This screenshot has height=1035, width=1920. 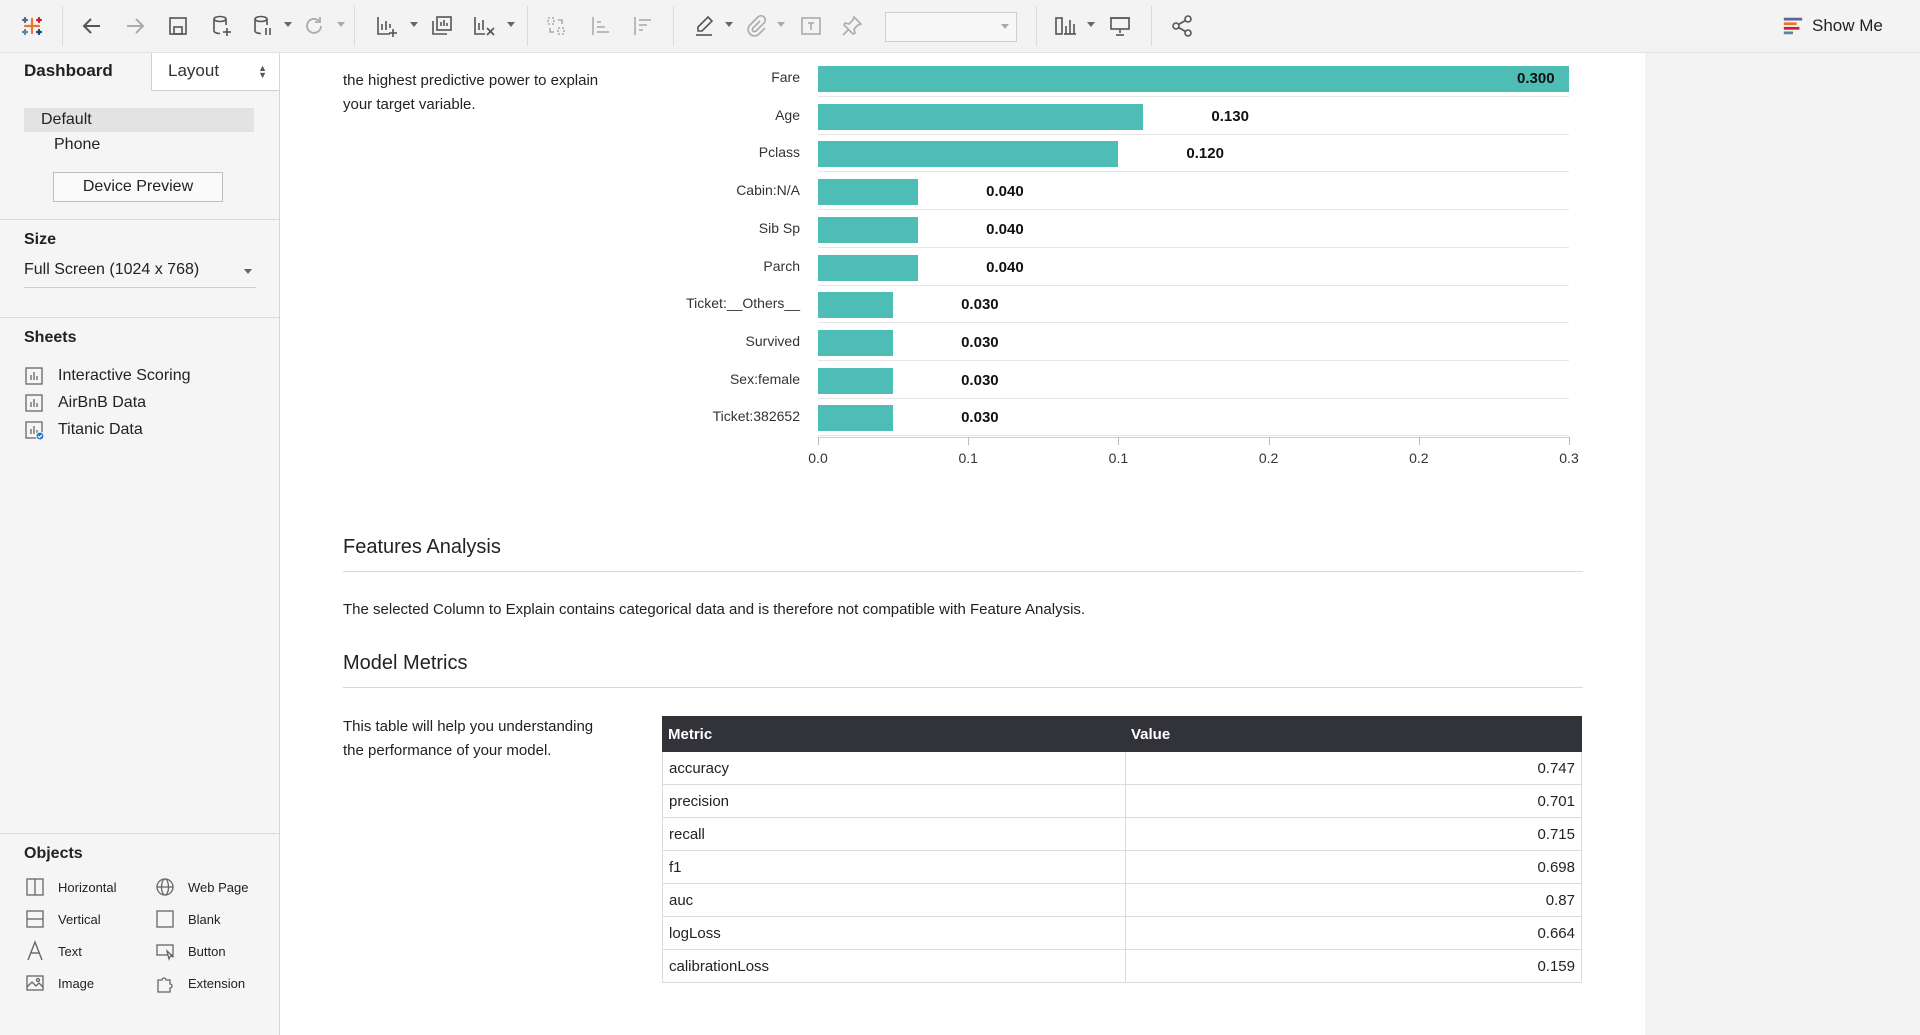 What do you see at coordinates (314, 26) in the screenshot?
I see `refresh-icon` at bounding box center [314, 26].